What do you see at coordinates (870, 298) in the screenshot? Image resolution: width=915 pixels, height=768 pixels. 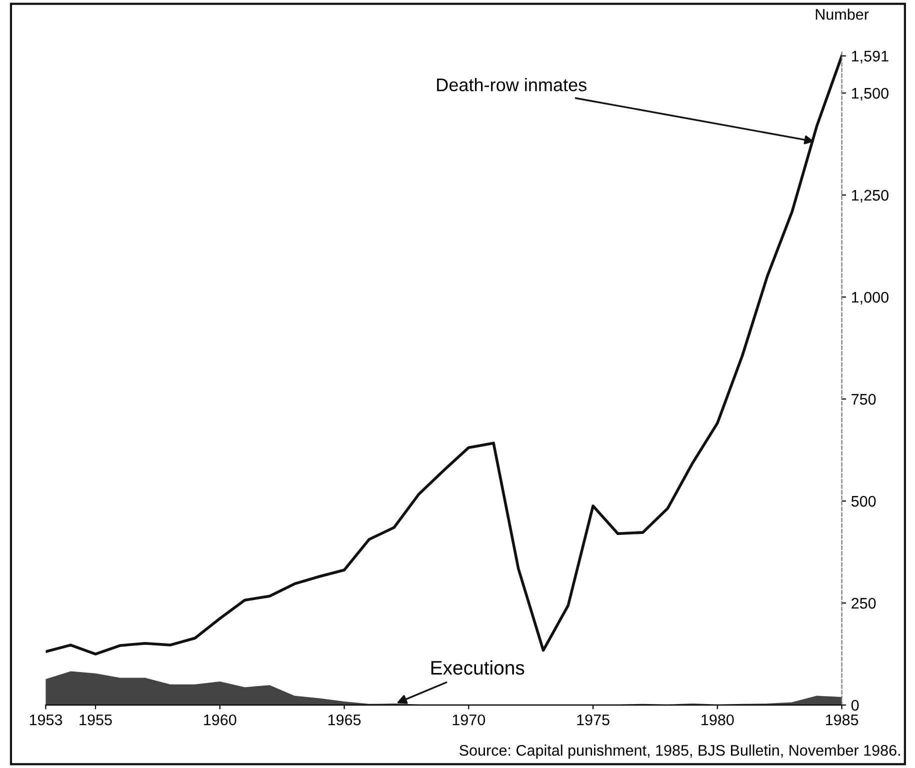 I see `y-tick-label: 1,000` at bounding box center [870, 298].